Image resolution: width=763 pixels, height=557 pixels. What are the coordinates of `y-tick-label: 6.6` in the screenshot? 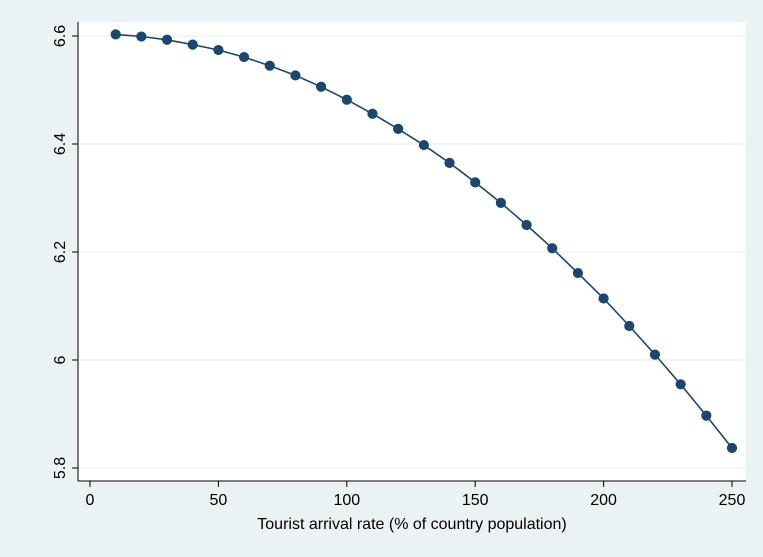 It's located at (60, 36).